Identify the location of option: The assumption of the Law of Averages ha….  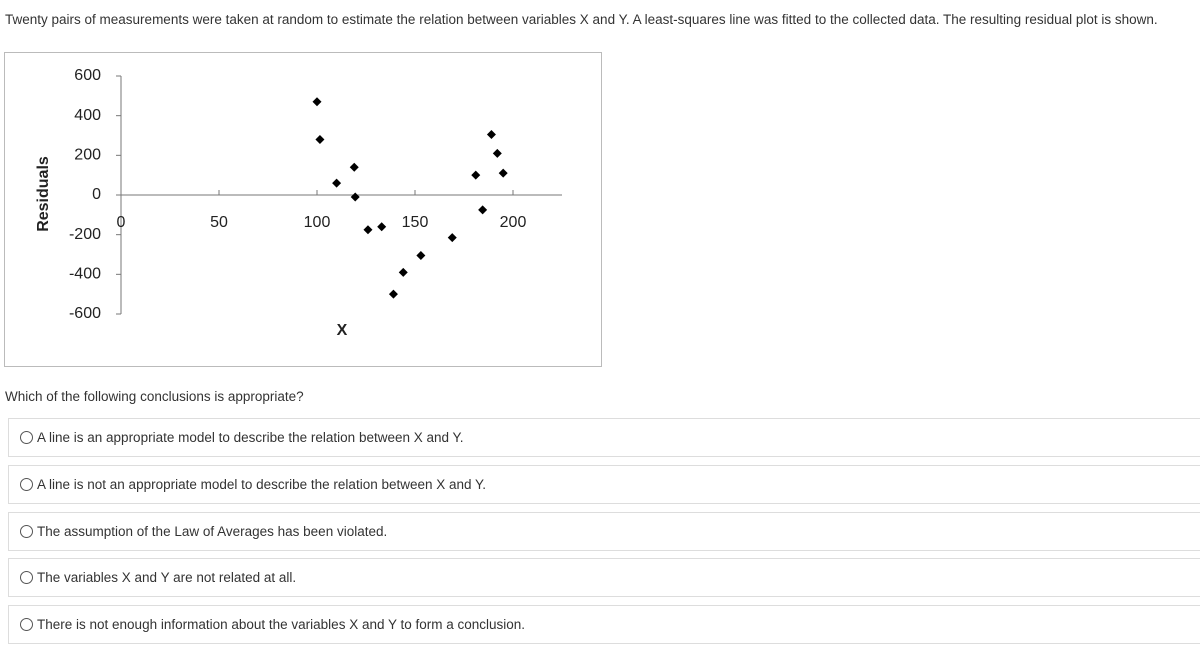
(604, 531).